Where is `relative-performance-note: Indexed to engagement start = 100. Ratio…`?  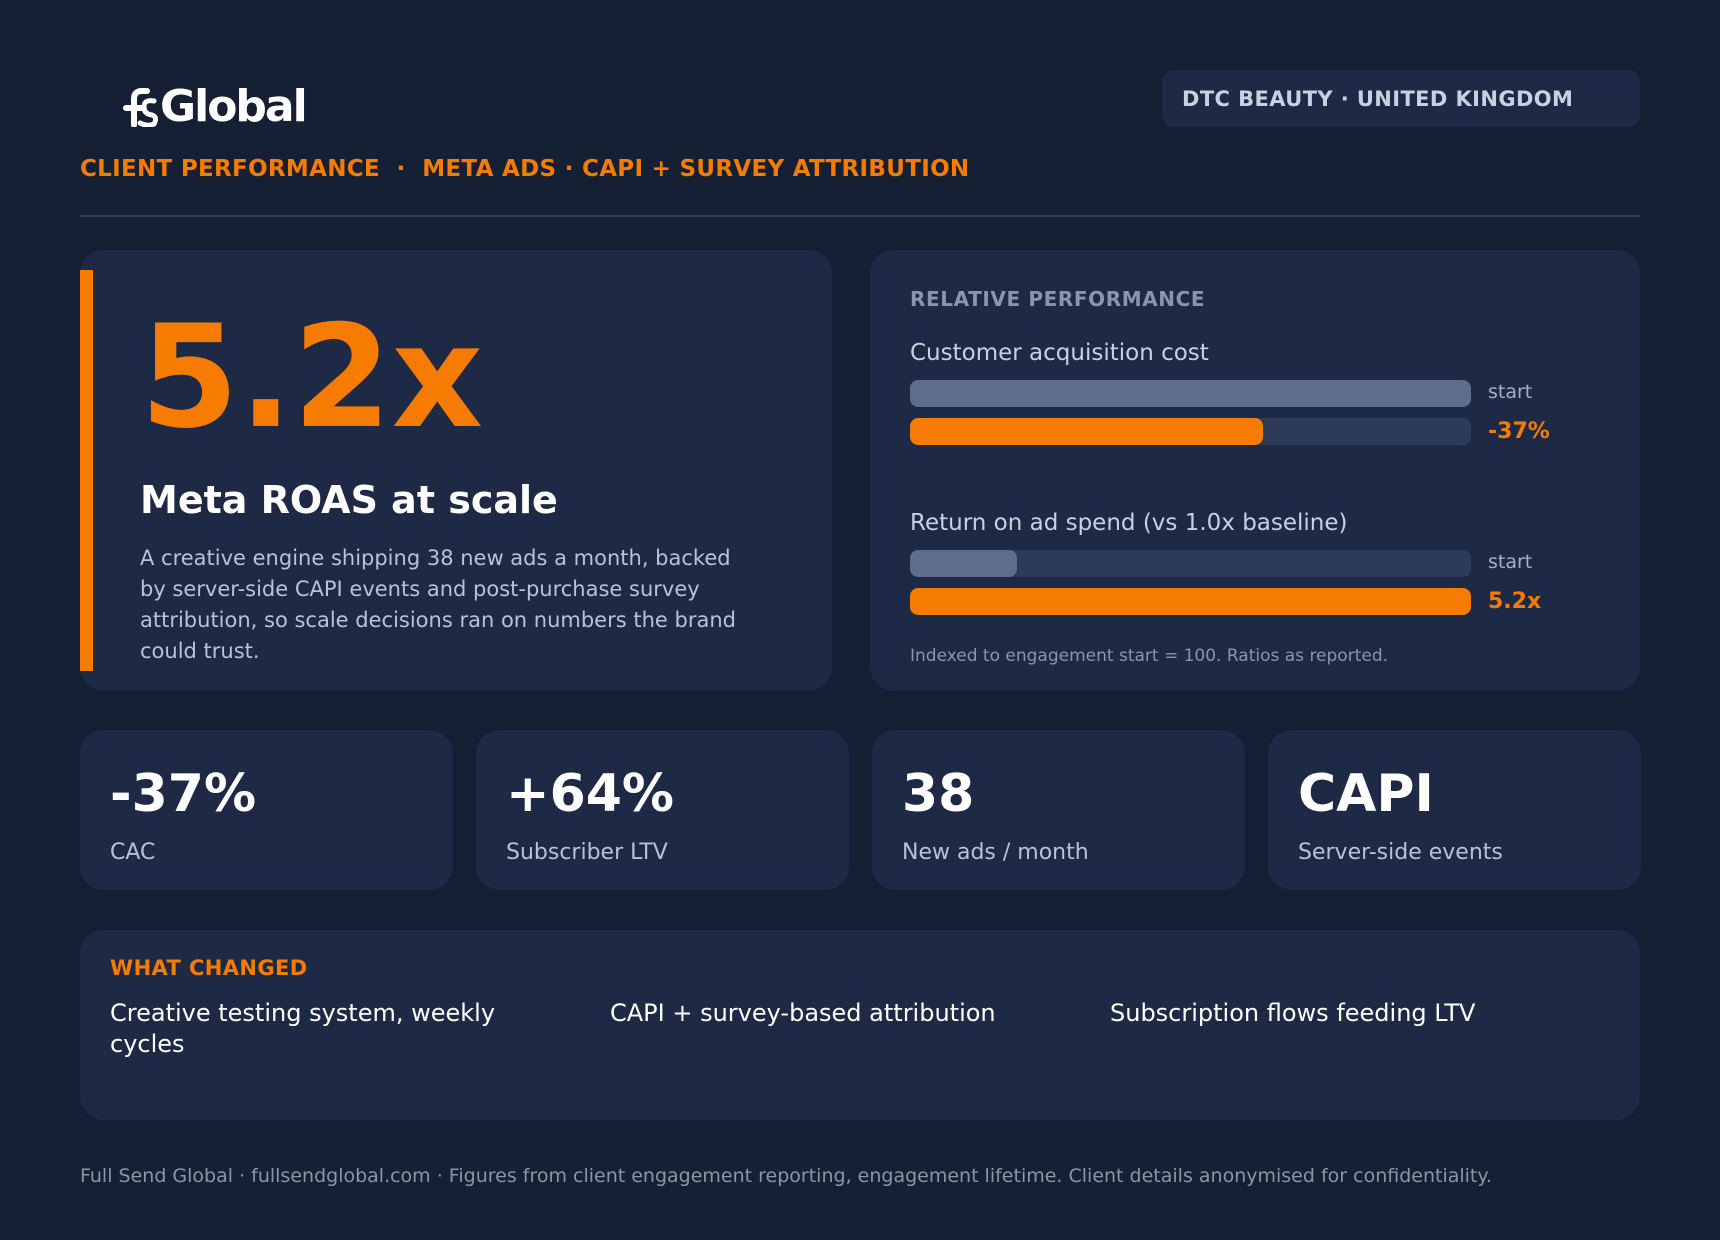
relative-performance-note: Indexed to engagement start = 100. Ratio… is located at coordinates (1149, 656).